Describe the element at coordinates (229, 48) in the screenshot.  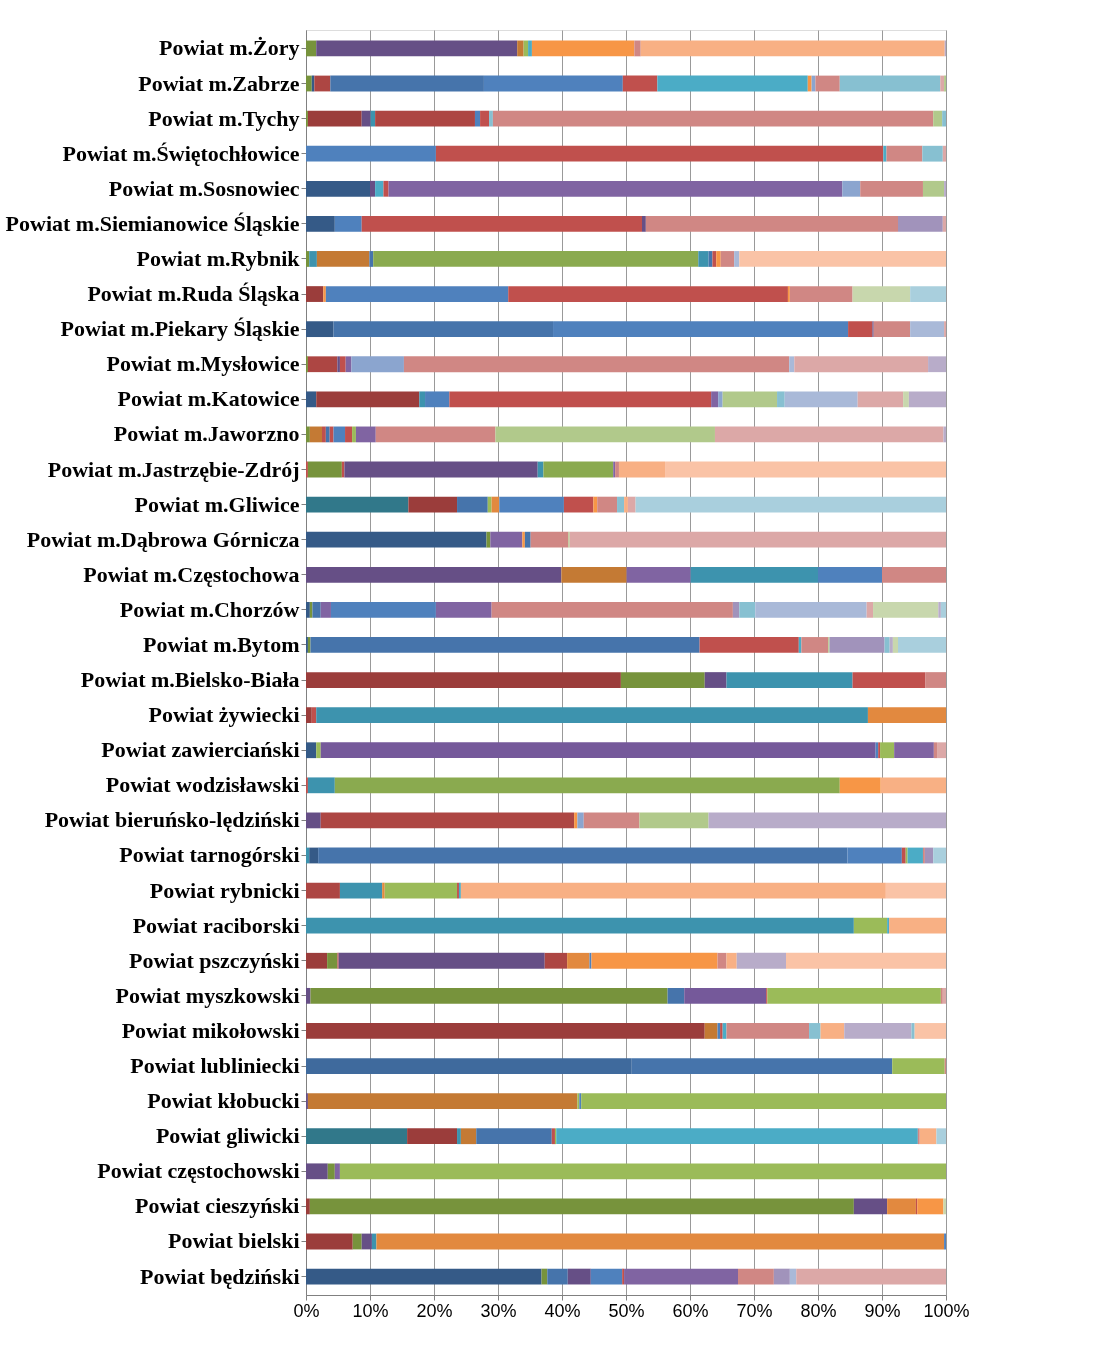
I see `y-tick-label: Powiat m.Żory` at that location.